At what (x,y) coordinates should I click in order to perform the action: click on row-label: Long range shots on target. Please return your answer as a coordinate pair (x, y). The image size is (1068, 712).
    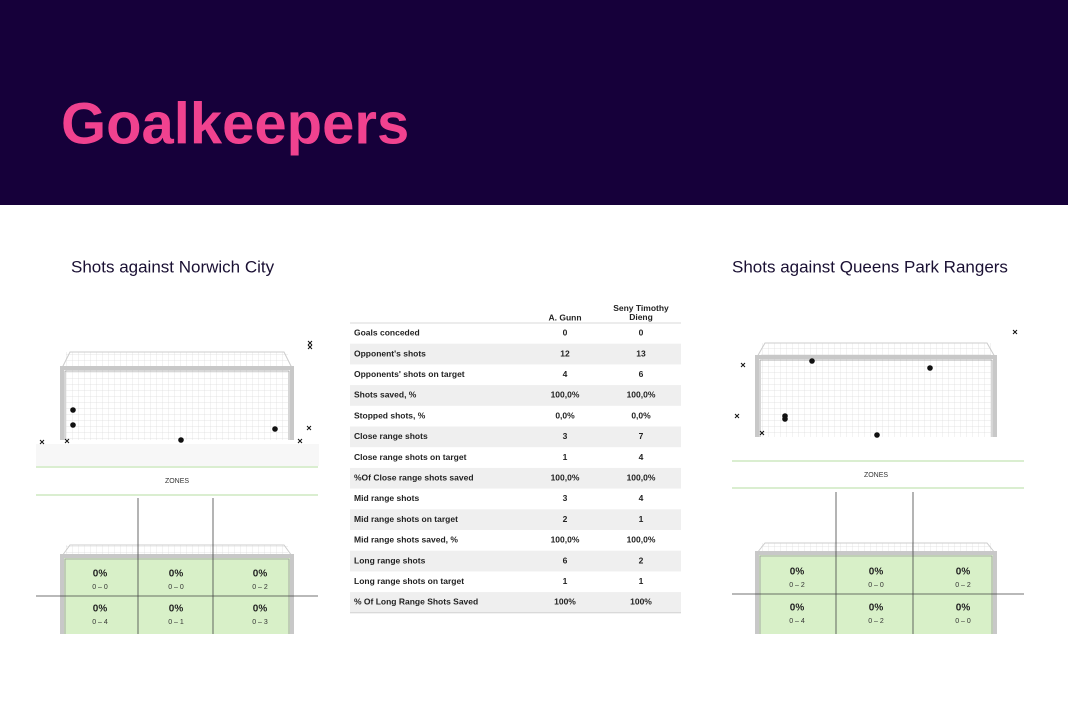
    Looking at the image, I should click on (409, 581).